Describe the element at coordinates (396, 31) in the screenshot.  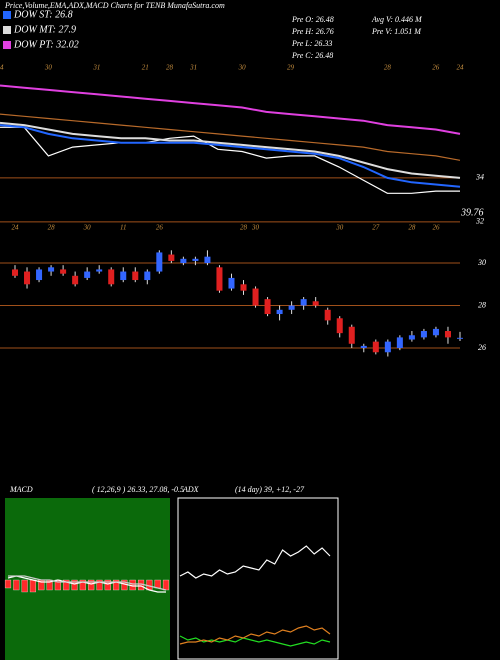
I see `stat: Pre V: 1.051 M` at that location.